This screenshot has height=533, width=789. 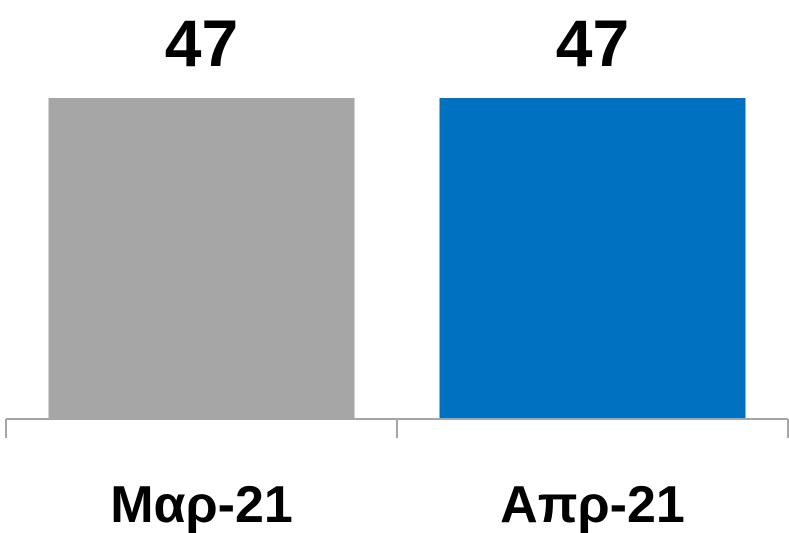 I want to click on x-tick-label-2: Απρ-21, so click(x=592, y=504).